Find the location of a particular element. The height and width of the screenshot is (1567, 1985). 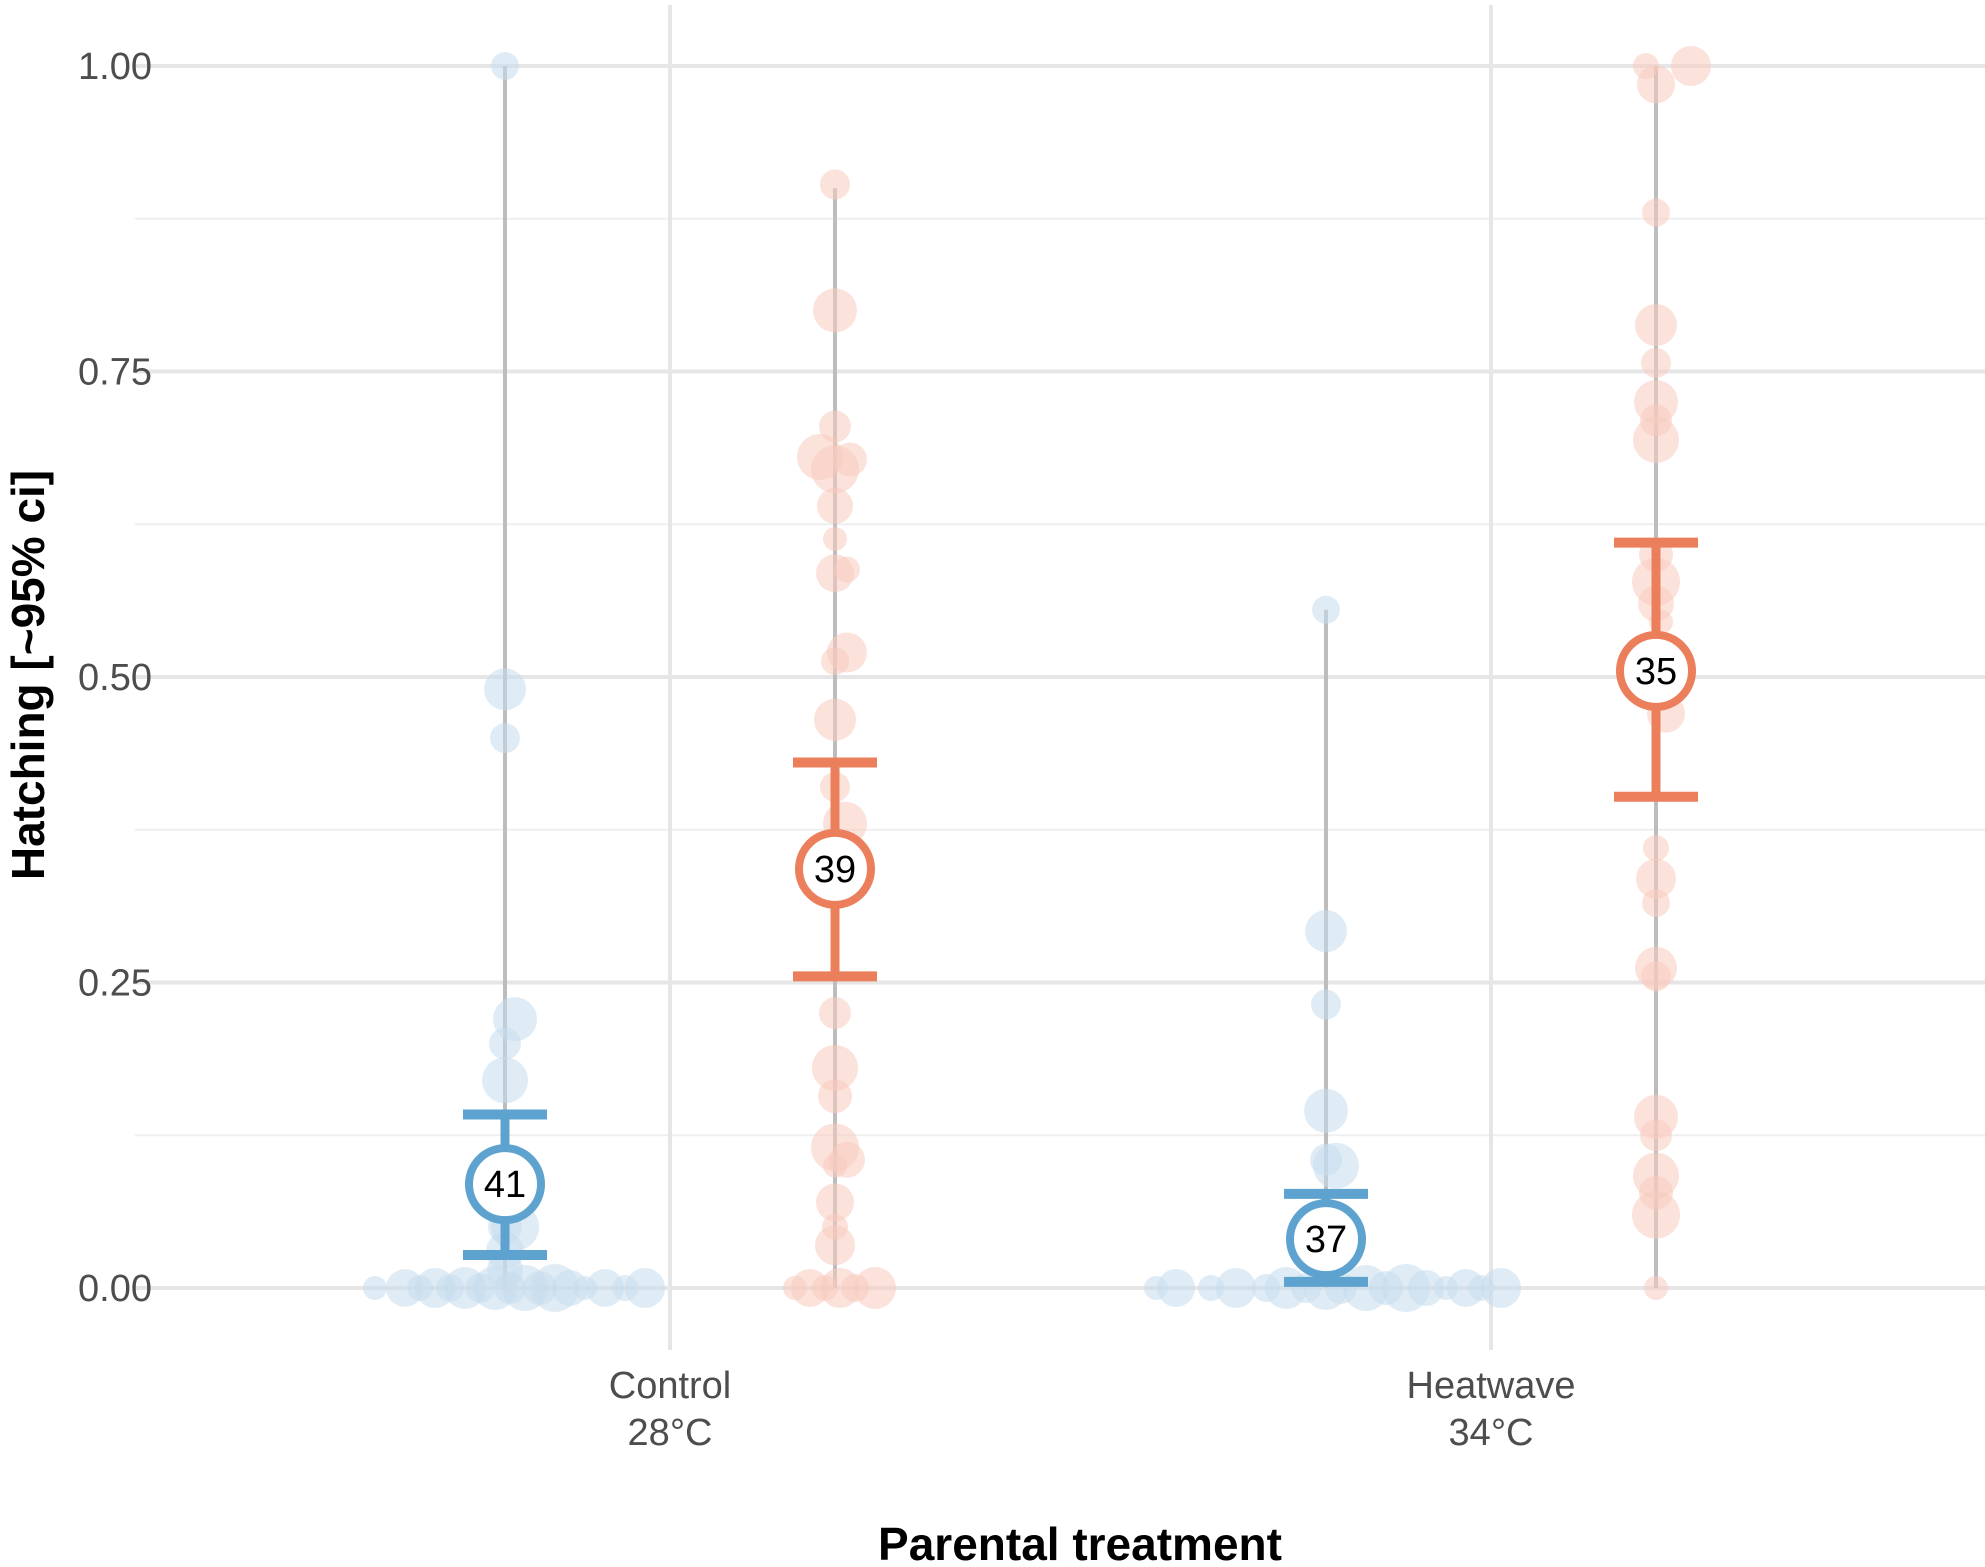

y-tick-label: 1.00 is located at coordinates (115, 67).